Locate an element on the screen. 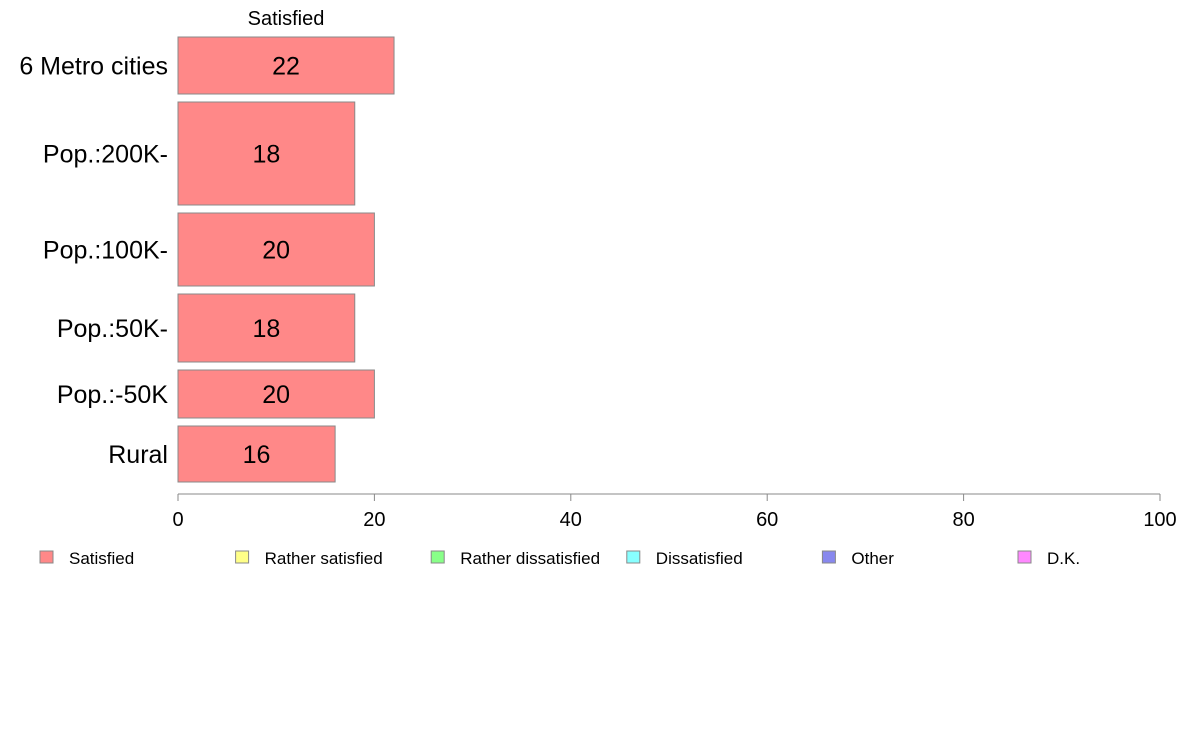  bars-layer: 22 18 20 18 20 16 is located at coordinates (286, 259).